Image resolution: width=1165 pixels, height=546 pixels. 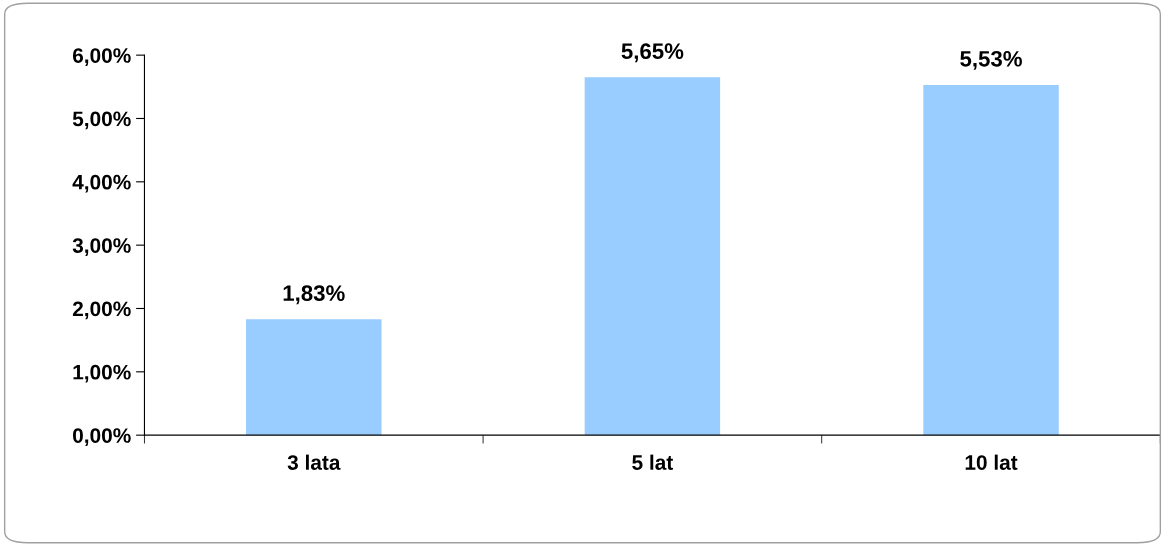 I want to click on data-label: 5,53%, so click(x=991, y=60).